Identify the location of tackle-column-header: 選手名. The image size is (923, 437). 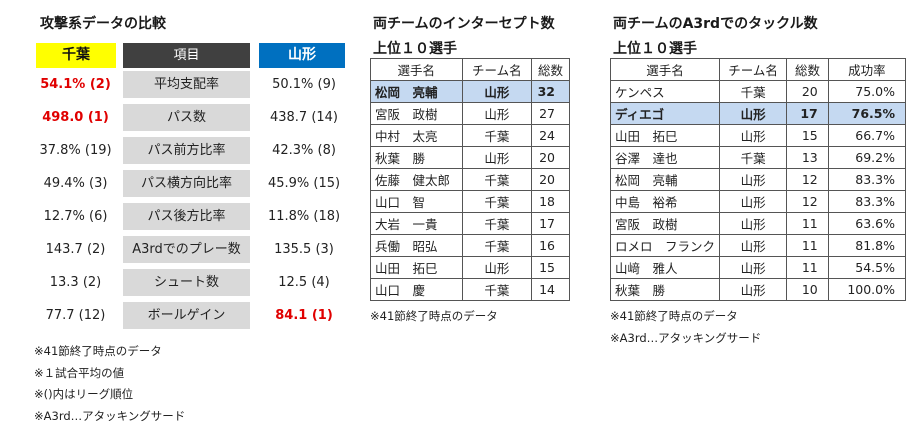
(665, 69).